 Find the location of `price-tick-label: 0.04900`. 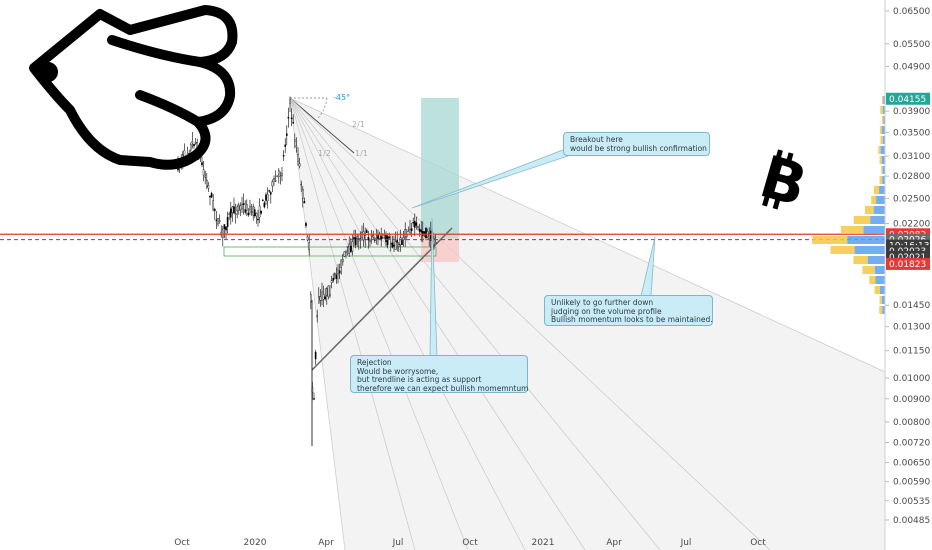

price-tick-label: 0.04900 is located at coordinates (911, 67).